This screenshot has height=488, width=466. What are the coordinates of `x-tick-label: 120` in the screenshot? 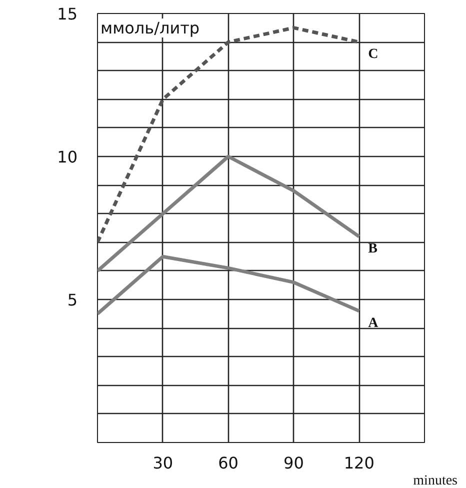 It's located at (359, 463).